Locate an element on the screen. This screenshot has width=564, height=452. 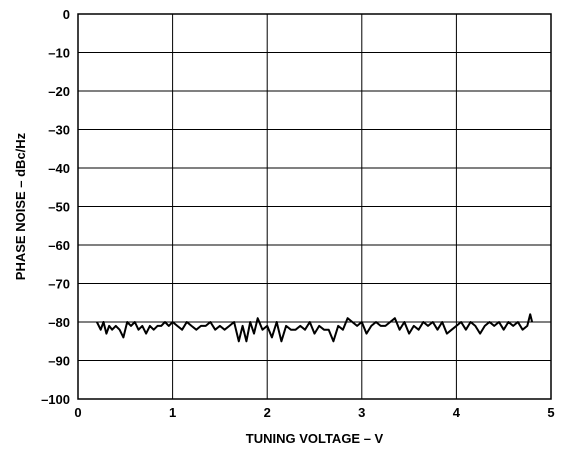
x-tick-label: 3 is located at coordinates (361, 412).